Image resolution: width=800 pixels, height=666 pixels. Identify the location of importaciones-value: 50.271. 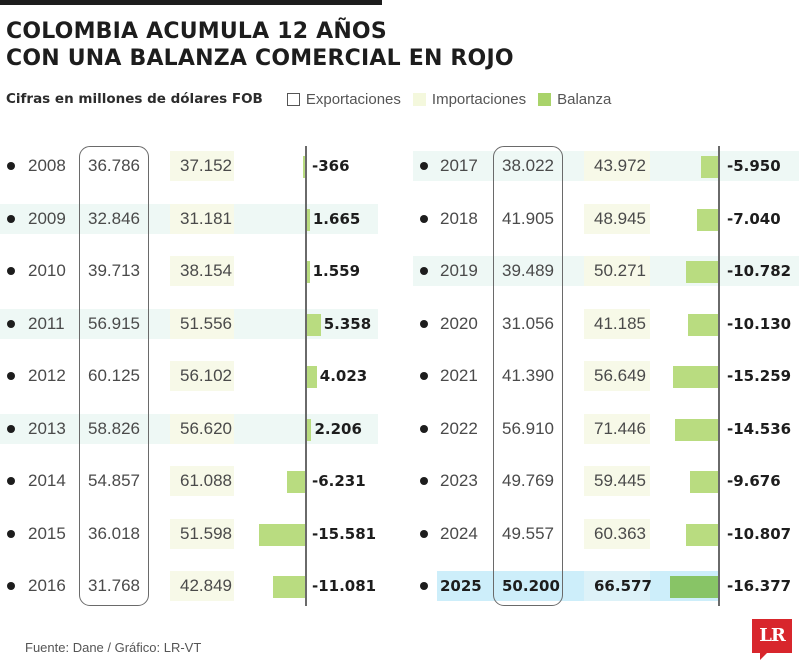
(620, 270).